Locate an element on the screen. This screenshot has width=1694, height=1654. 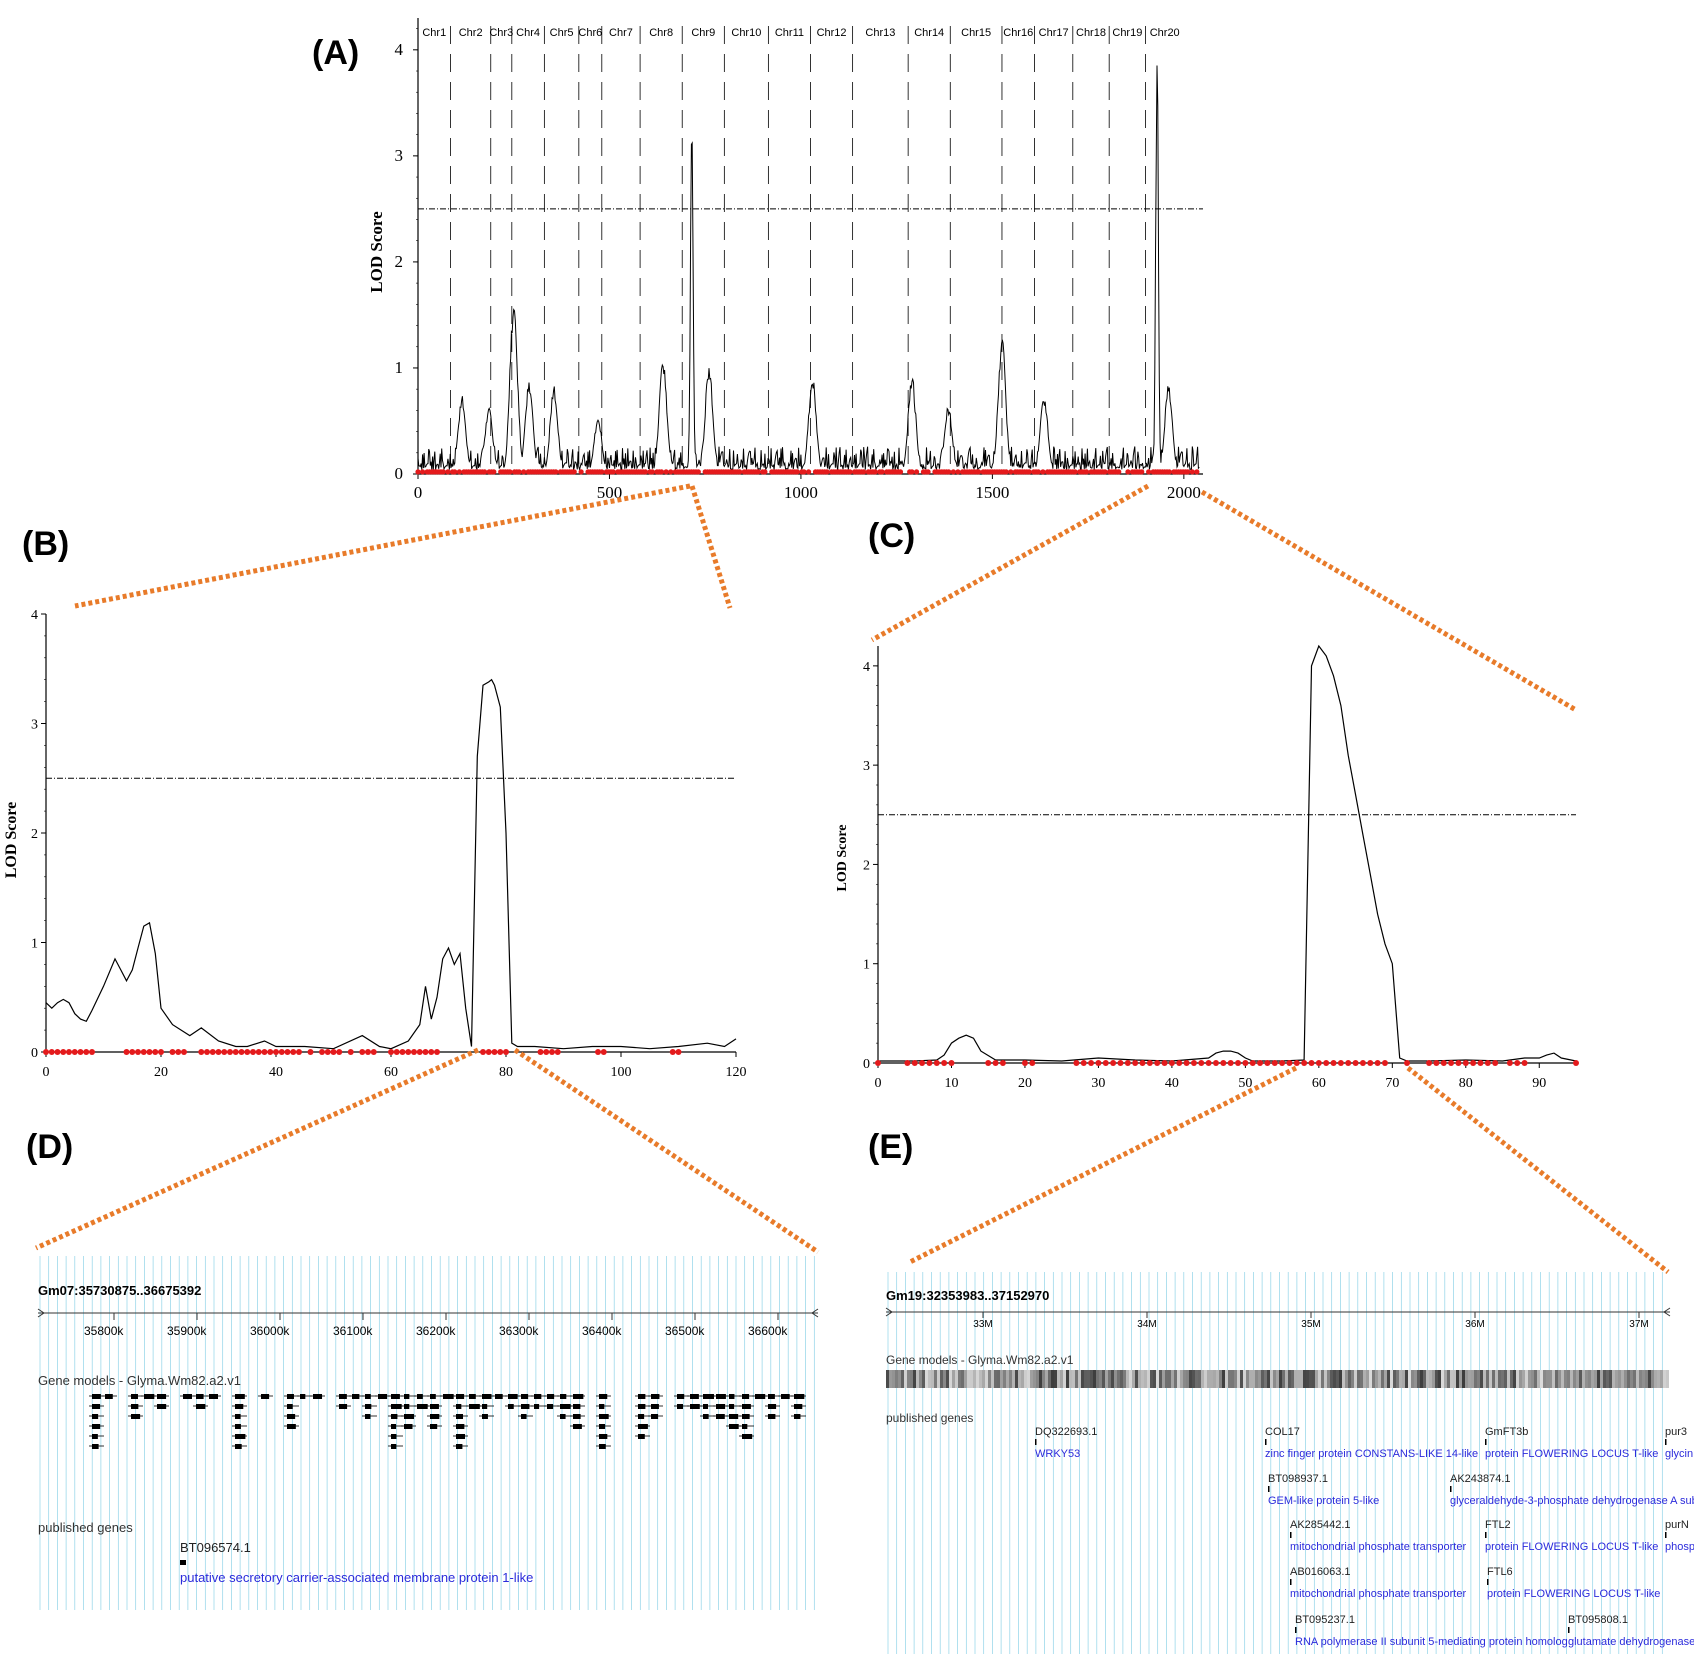
browser-e-published-label: published genes is located at coordinates (929, 1418).